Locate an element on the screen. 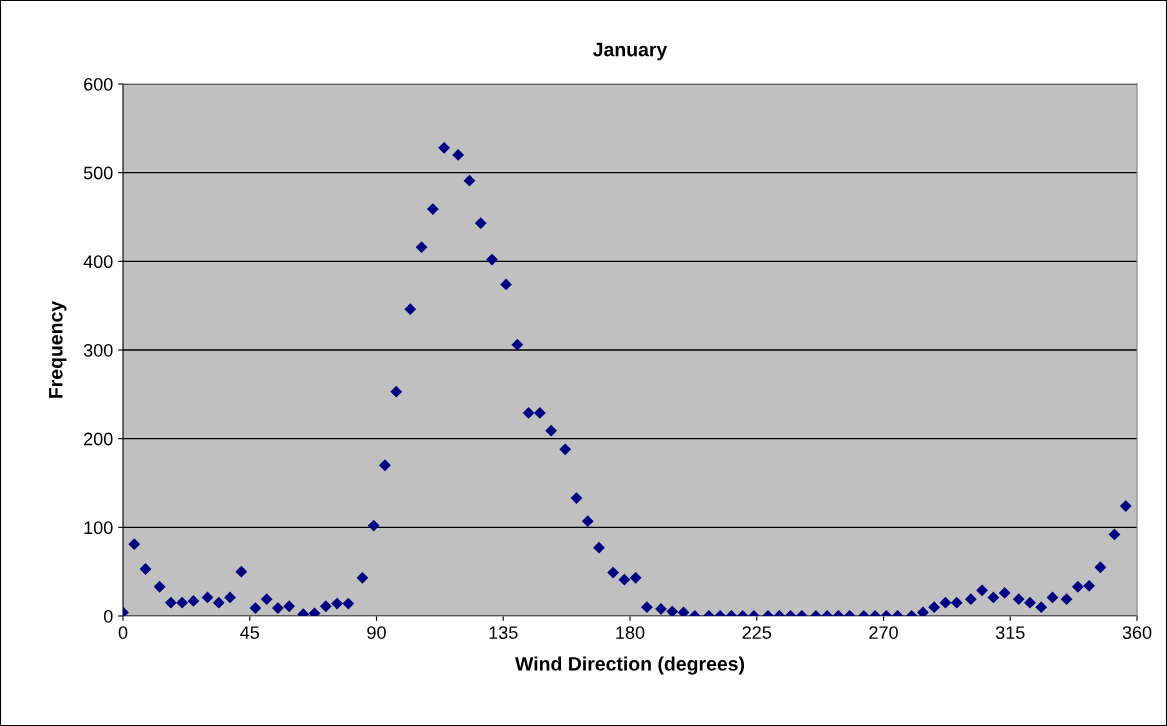 The width and height of the screenshot is (1167, 726). x-tick-label: 180 is located at coordinates (630, 632).